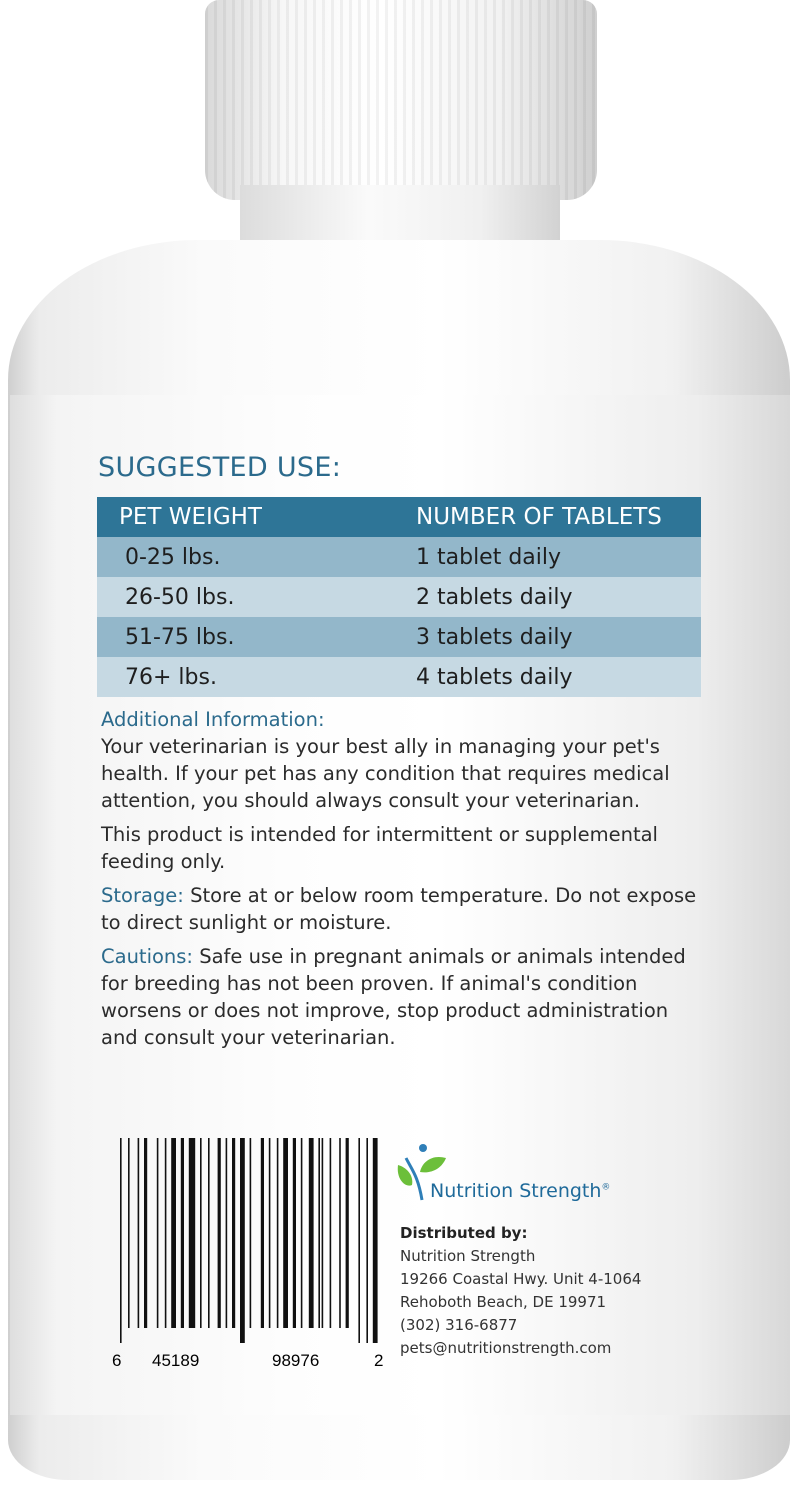 This screenshot has width=796, height=1500. What do you see at coordinates (142, 895) in the screenshot?
I see `storage-heading: Storage:` at bounding box center [142, 895].